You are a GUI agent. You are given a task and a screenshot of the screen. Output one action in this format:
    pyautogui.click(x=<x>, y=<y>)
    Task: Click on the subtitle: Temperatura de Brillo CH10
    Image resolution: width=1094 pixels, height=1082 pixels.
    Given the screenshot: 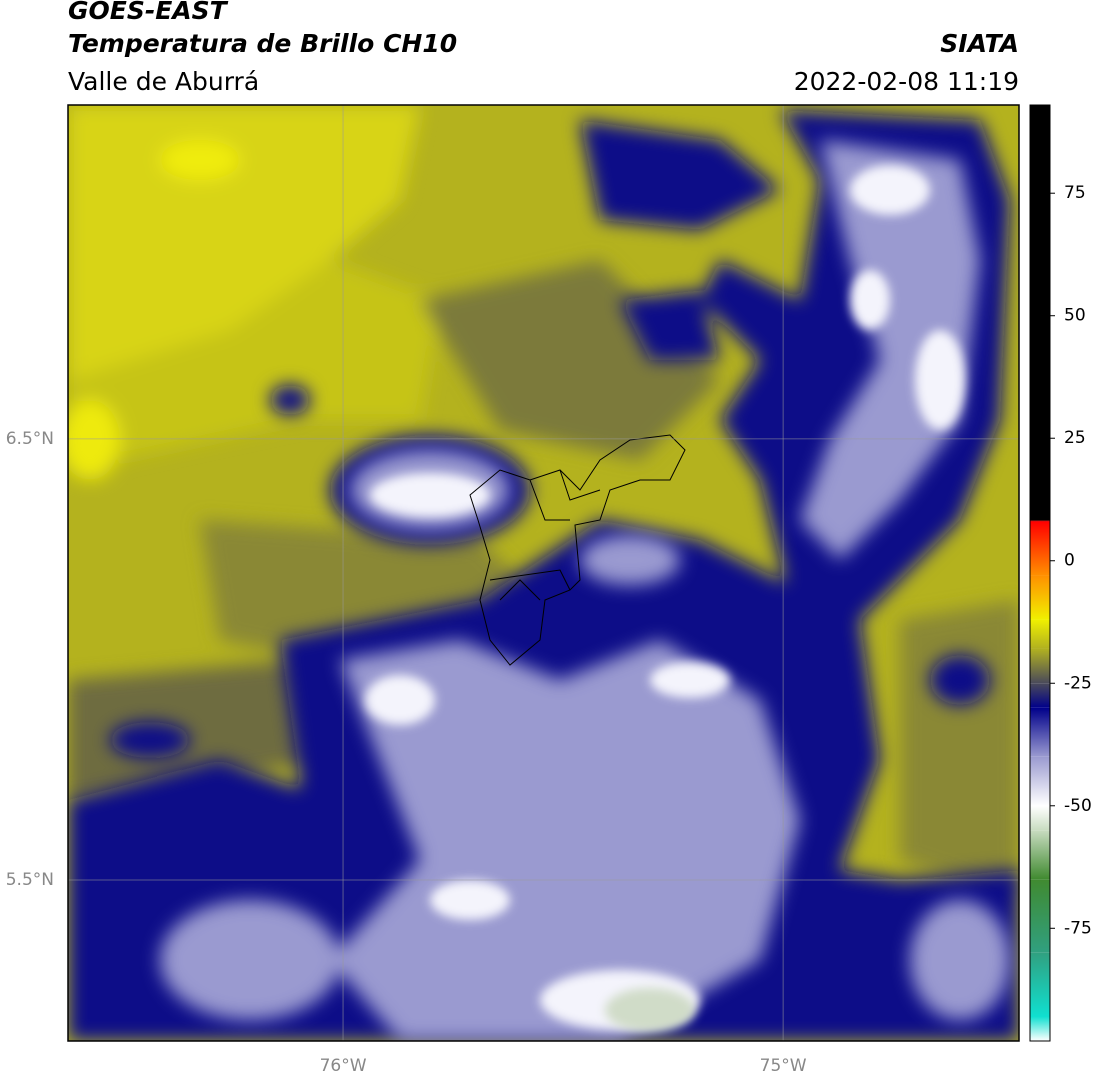 What is the action you would take?
    pyautogui.click(x=262, y=43)
    